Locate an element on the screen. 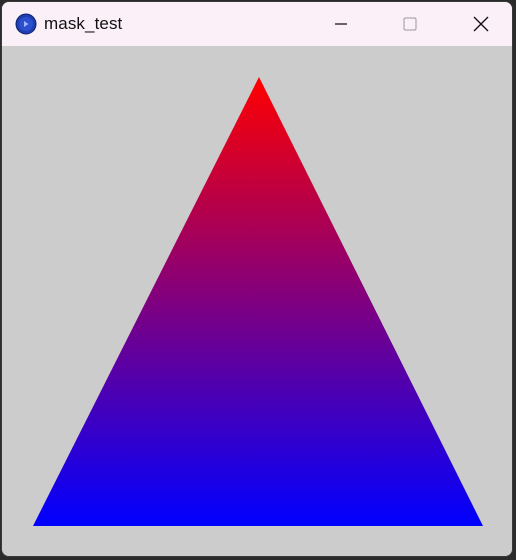  maximize-button is located at coordinates (410, 24).